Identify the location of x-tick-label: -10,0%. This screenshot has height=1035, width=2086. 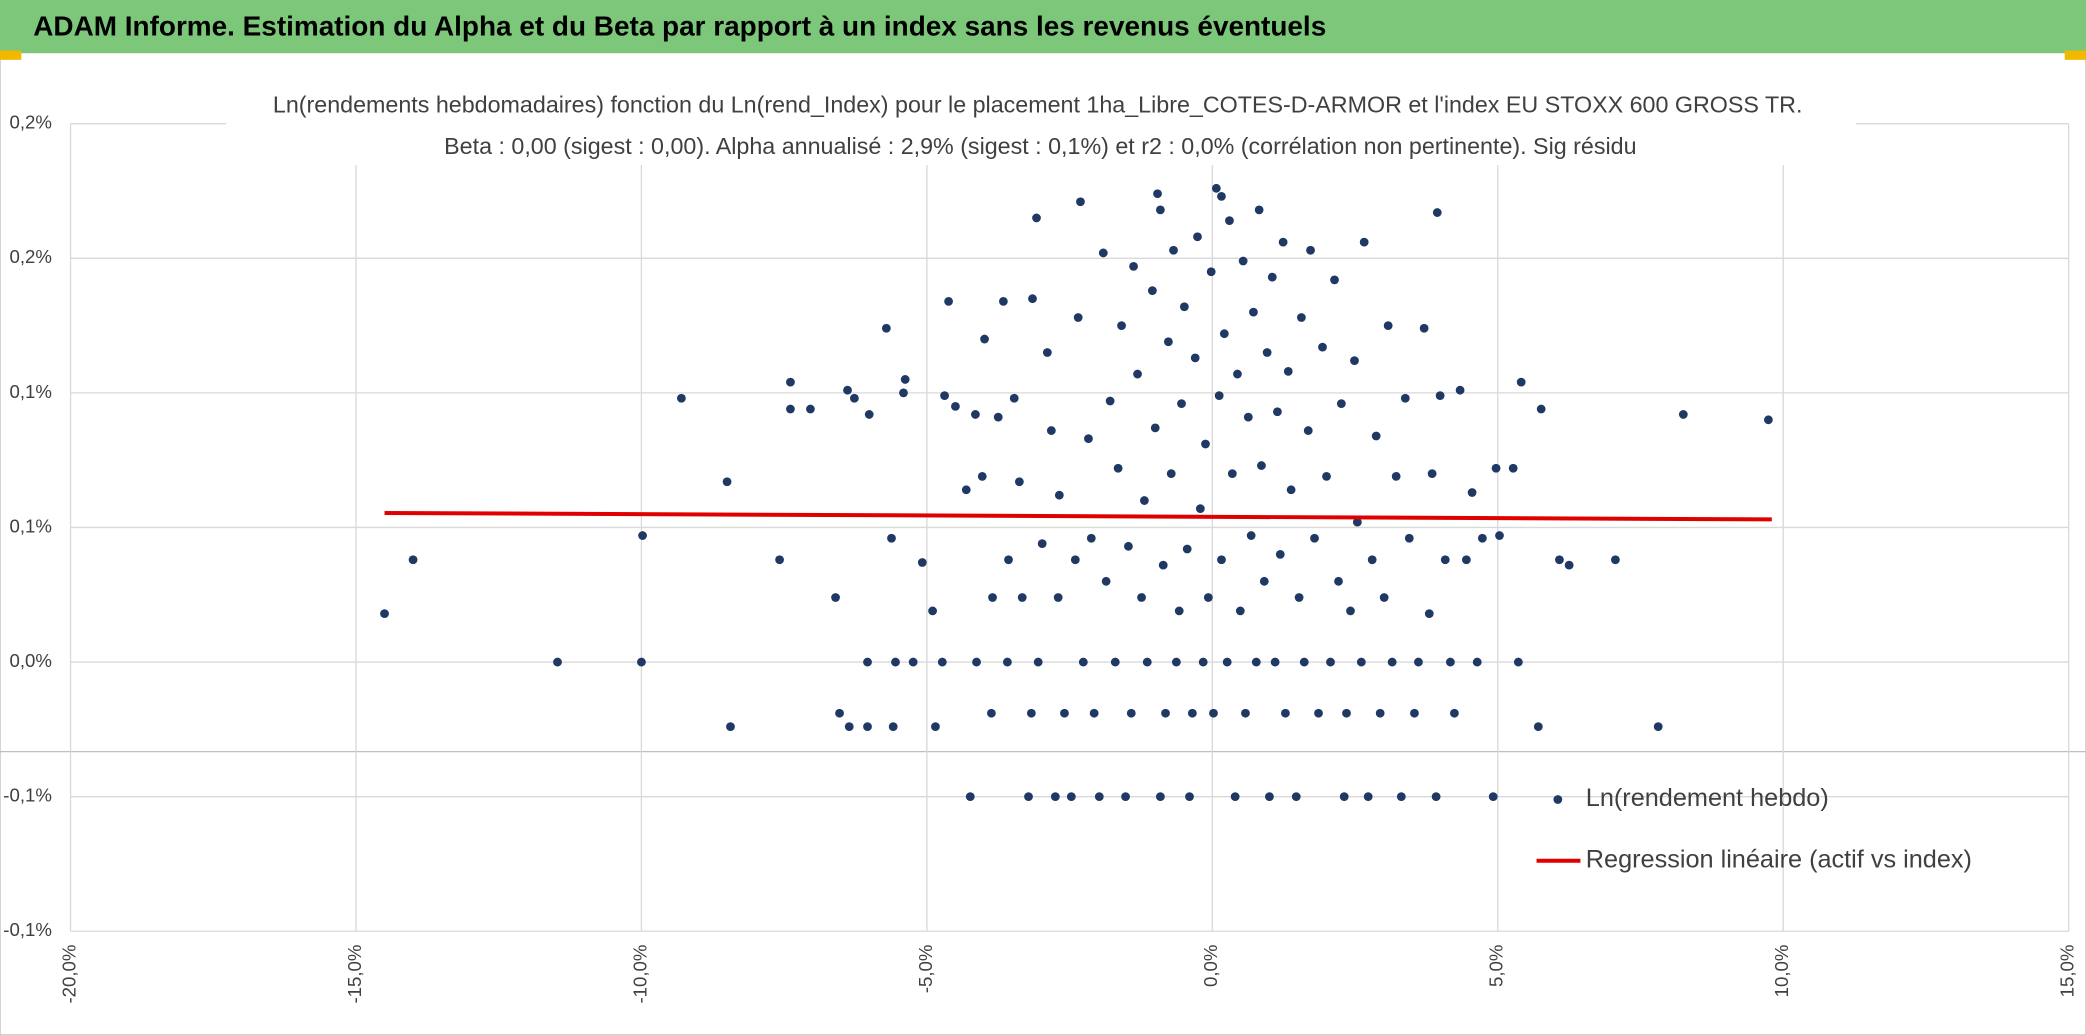
(639, 974).